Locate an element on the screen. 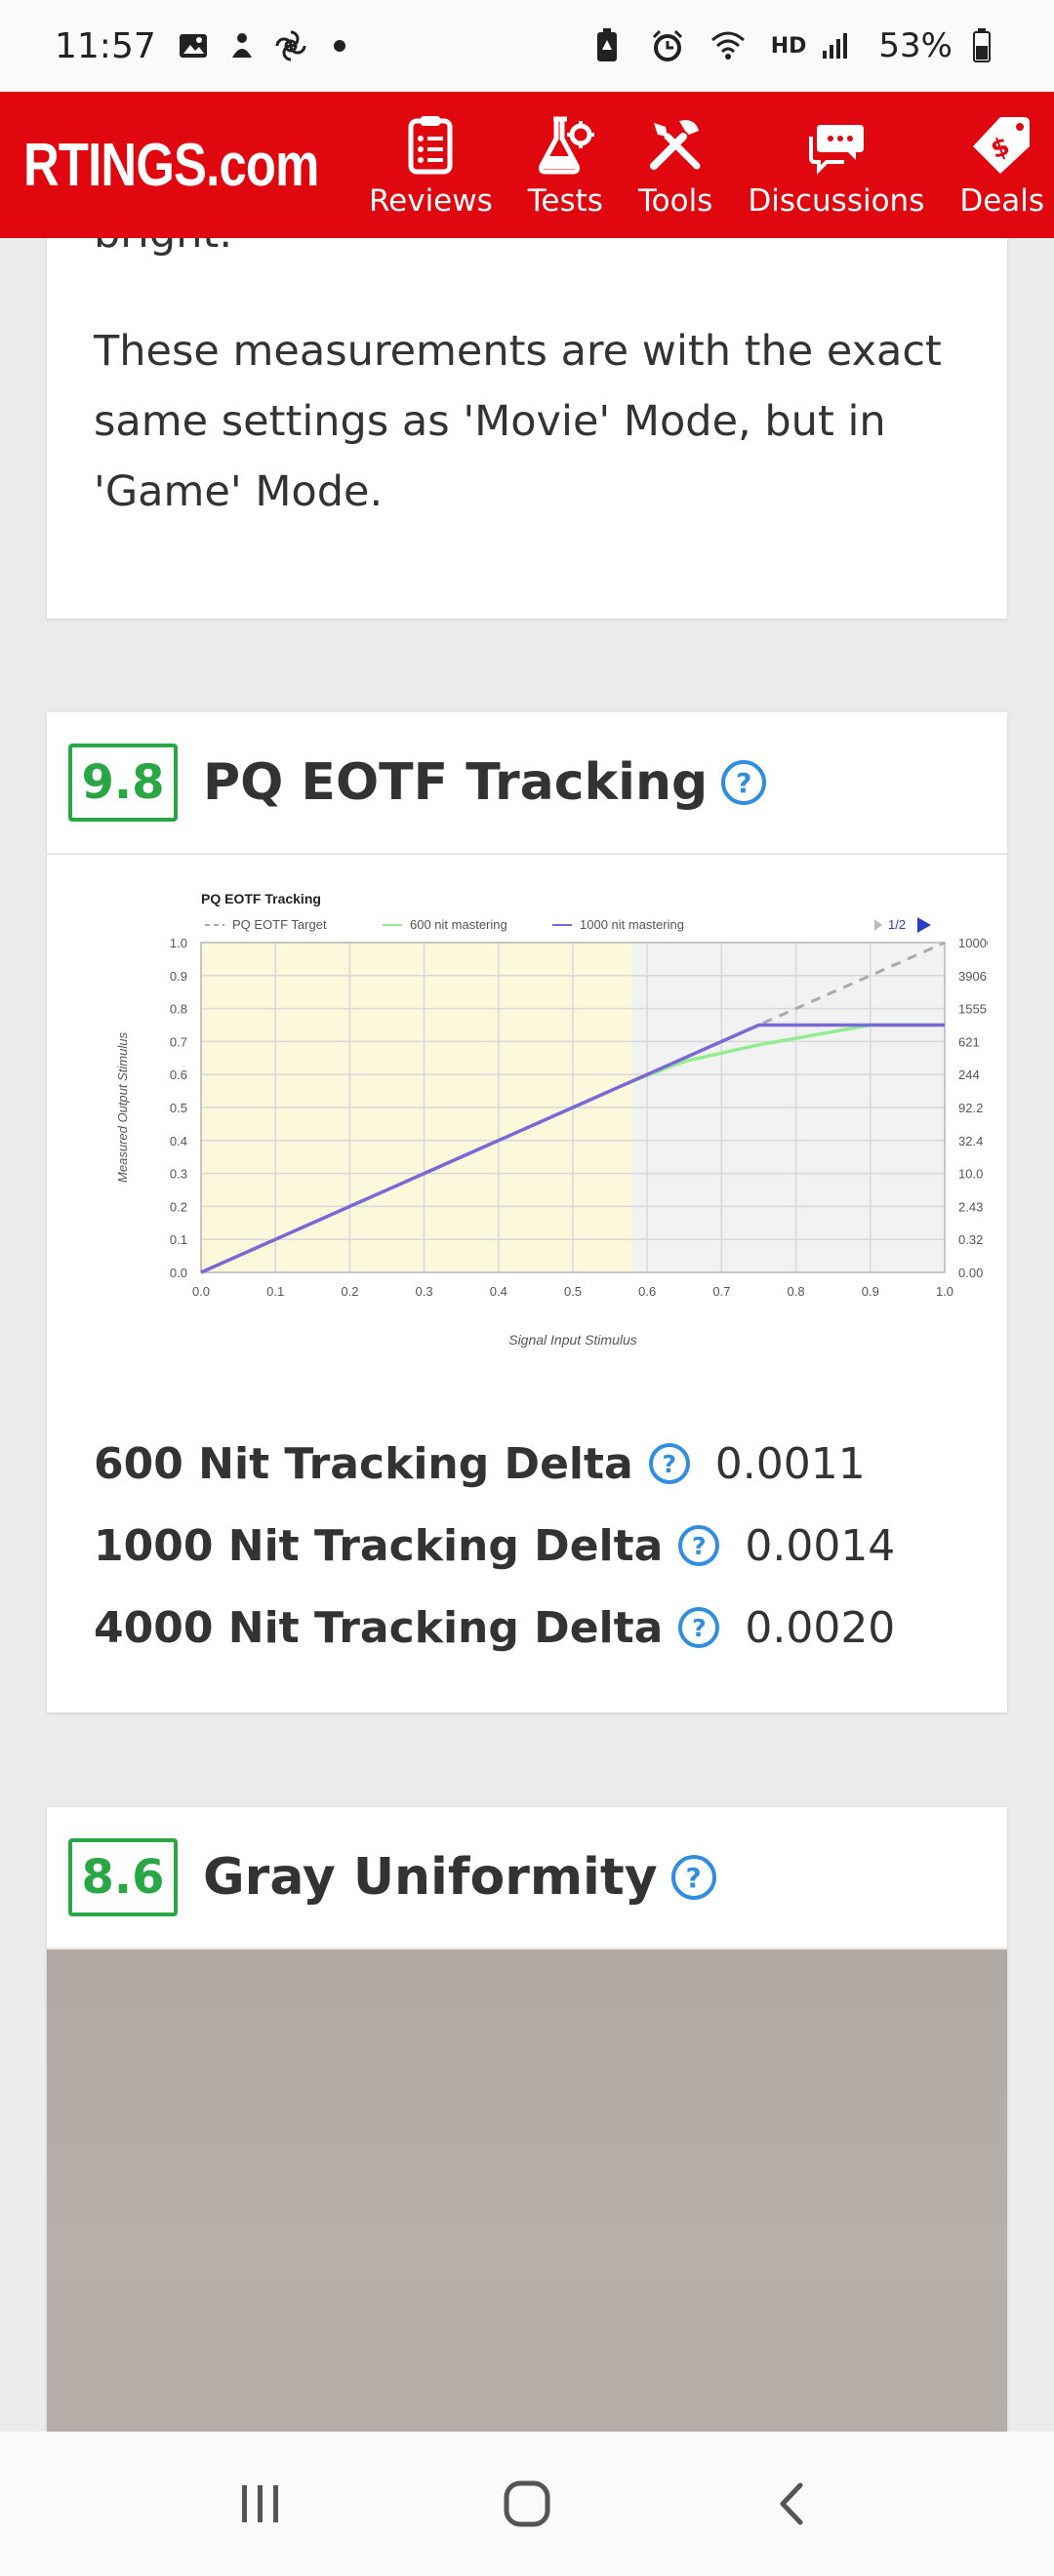  alarm-icon is located at coordinates (668, 45).